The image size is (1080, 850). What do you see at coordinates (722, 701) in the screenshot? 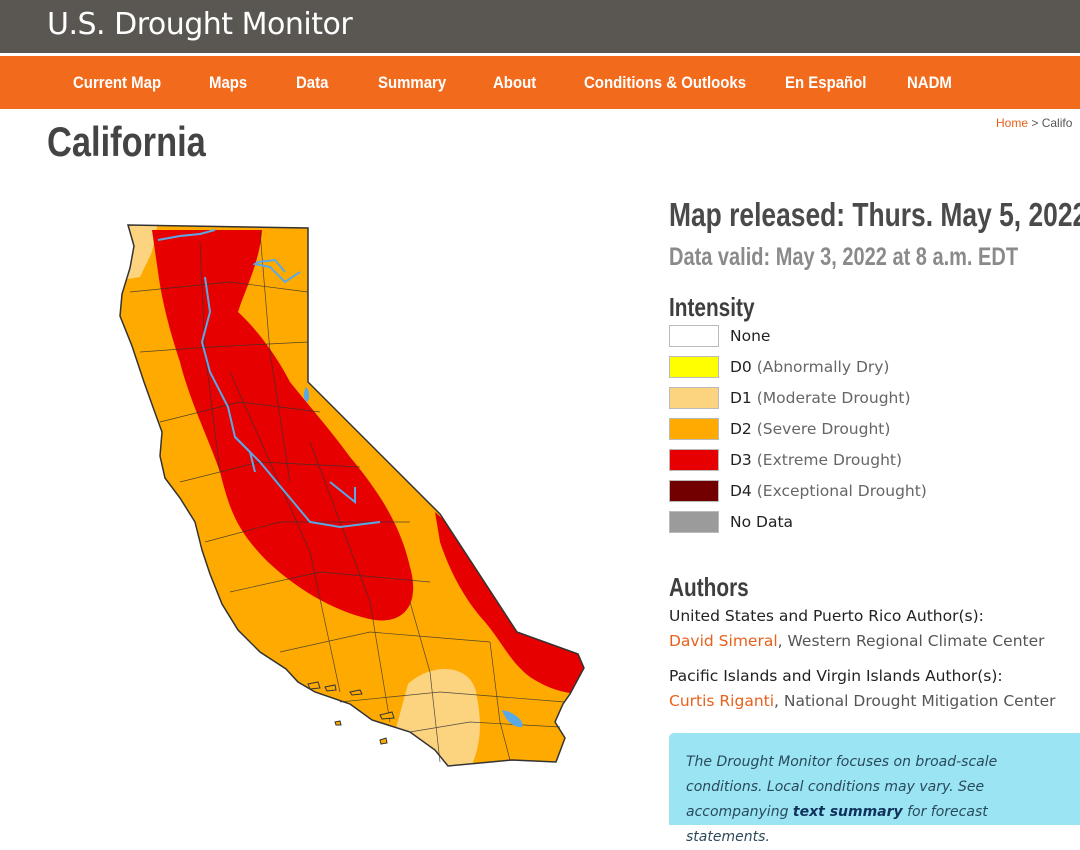
I see `pi-author-link: Curtis Riganti` at bounding box center [722, 701].